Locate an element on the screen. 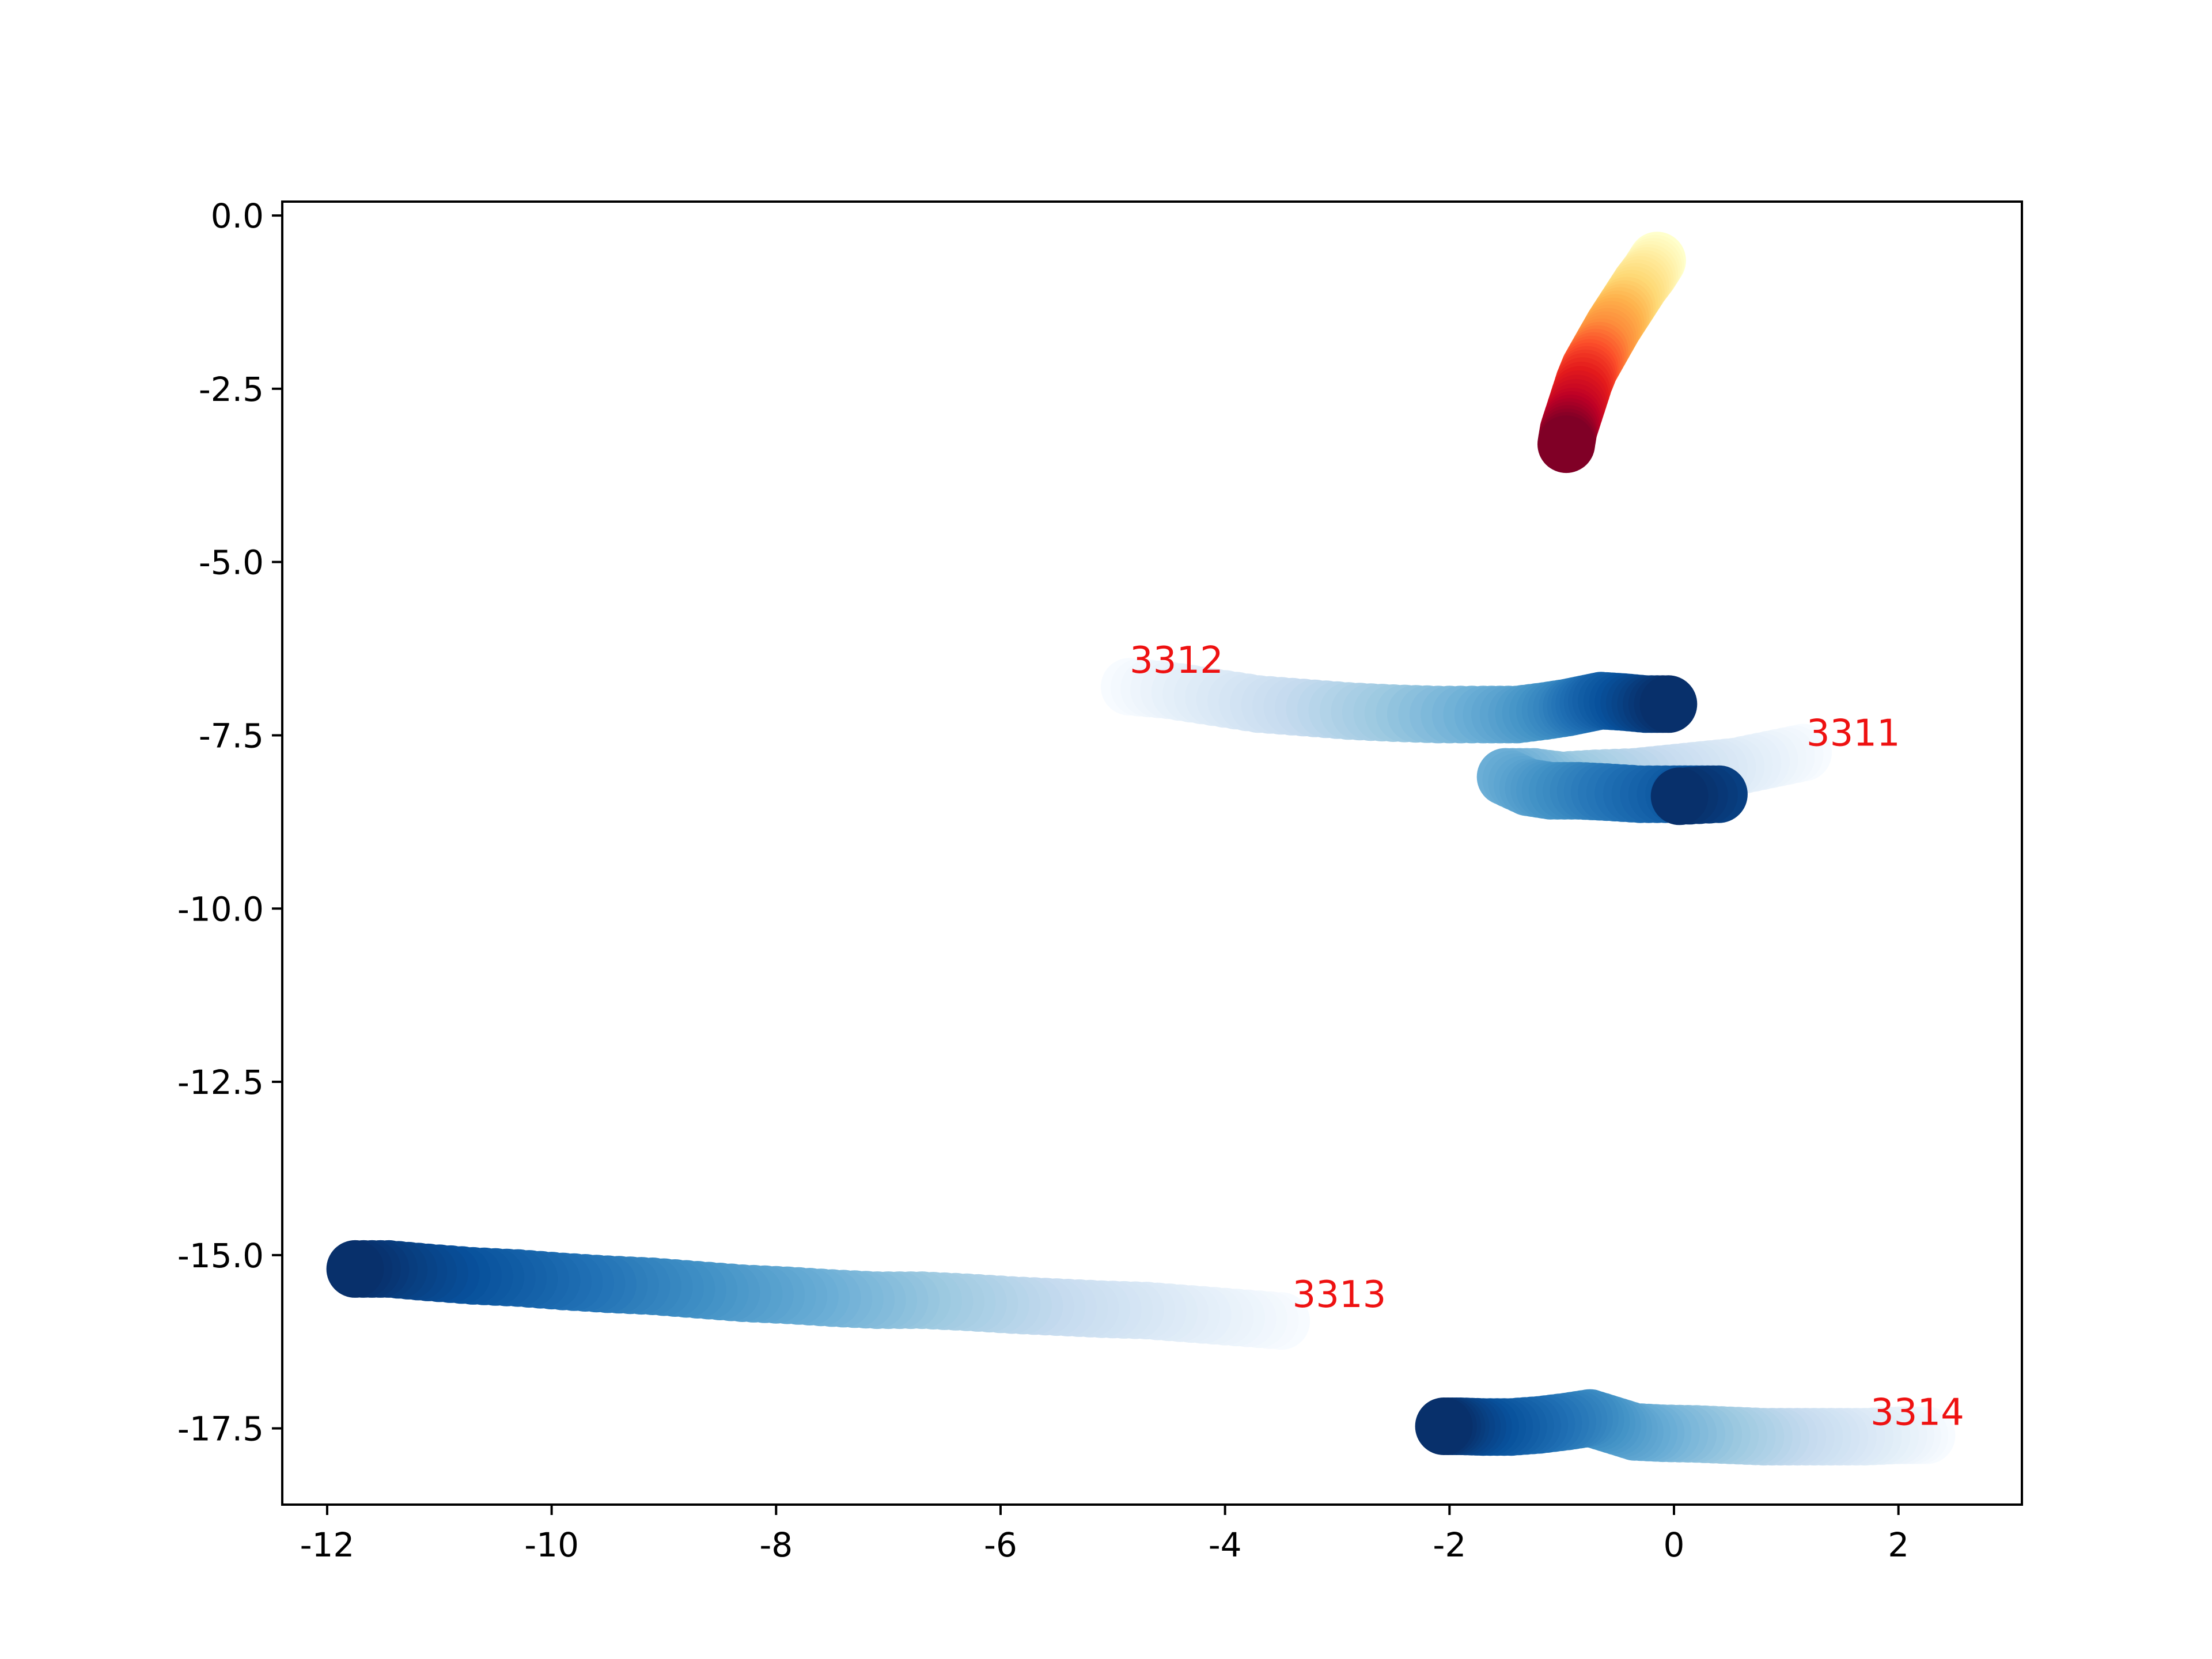  y-tick-label: 0.0 is located at coordinates (237, 216).